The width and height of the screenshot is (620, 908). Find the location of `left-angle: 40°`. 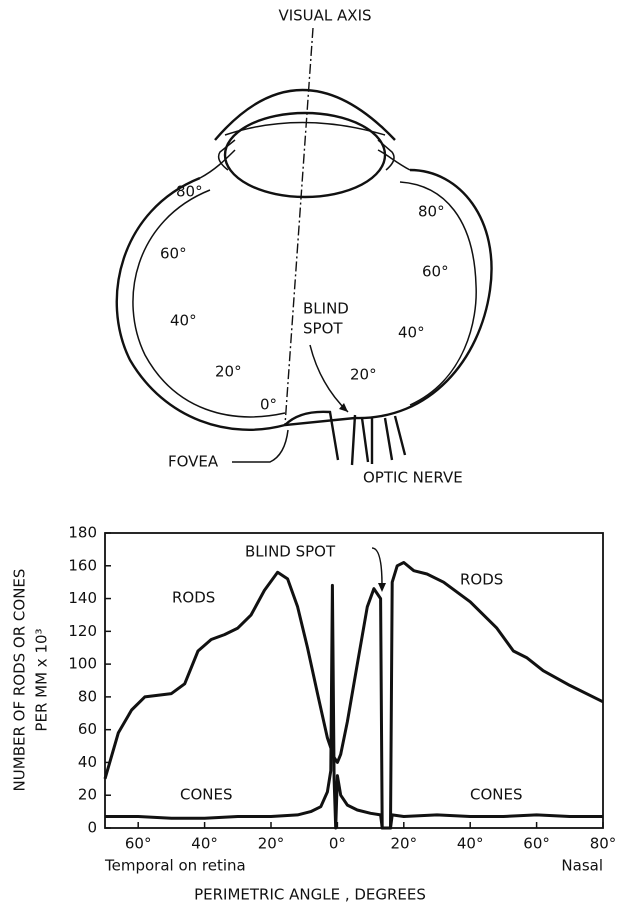

left-angle: 40° is located at coordinates (183, 321).